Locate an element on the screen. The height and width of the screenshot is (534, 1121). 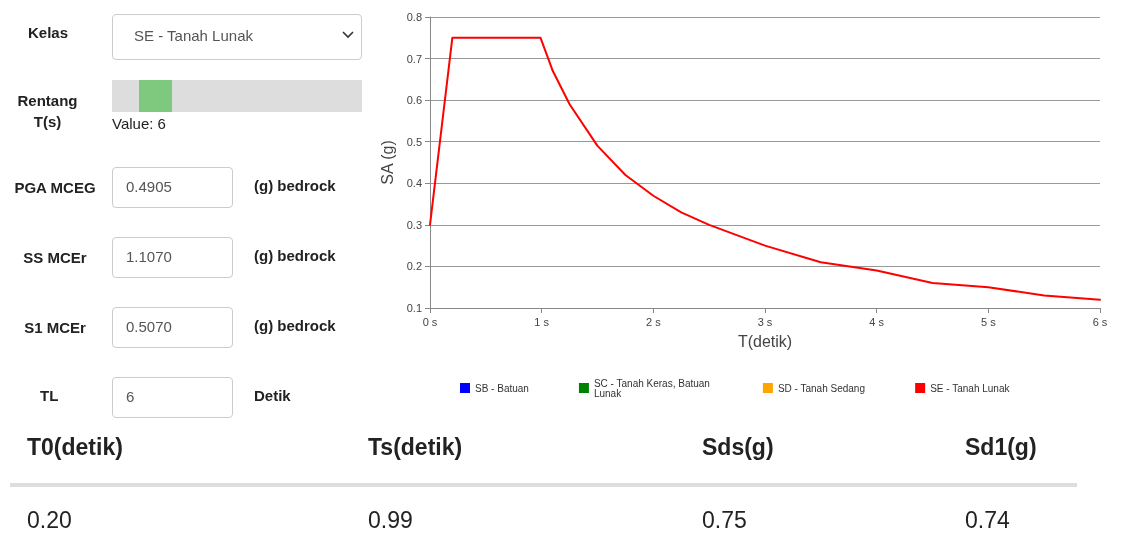
text: PGA MCEG is located at coordinates (55, 188).